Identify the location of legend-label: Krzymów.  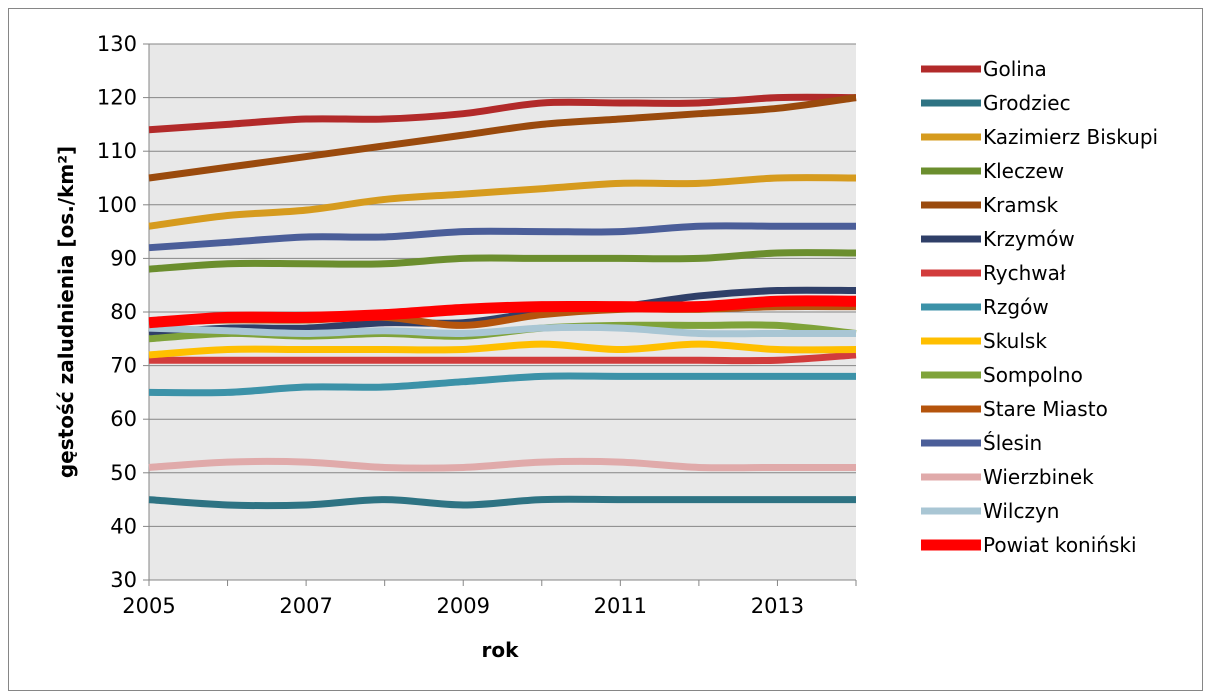
(1029, 239).